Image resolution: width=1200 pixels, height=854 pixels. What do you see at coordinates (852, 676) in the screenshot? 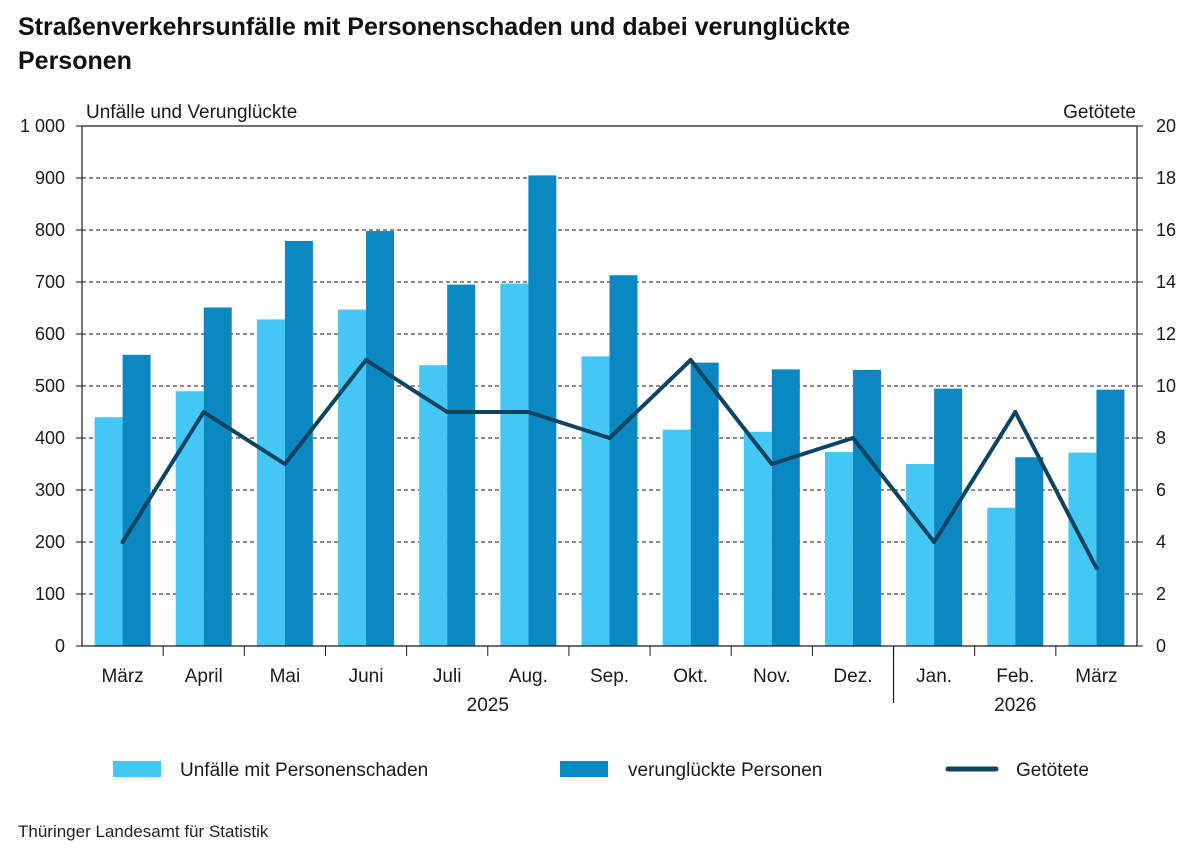
I see `x-tick-label: Dez.` at bounding box center [852, 676].